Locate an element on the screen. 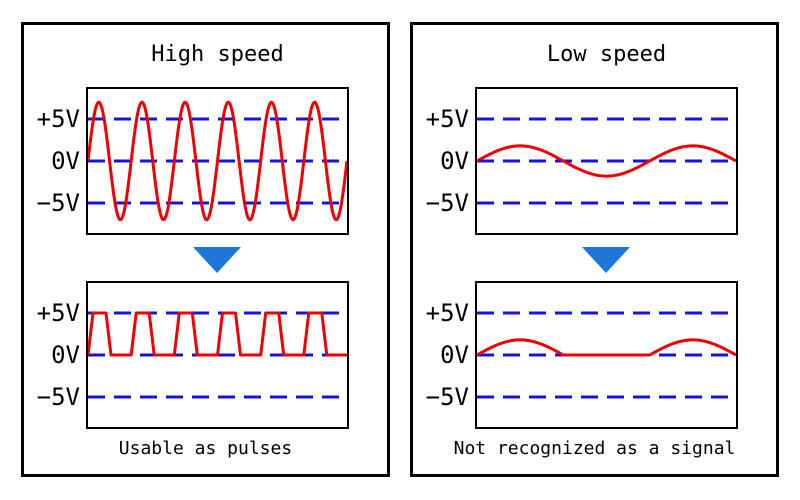 This screenshot has width=800, height=500. high-speed-caption: Usable as pulses is located at coordinates (205, 448).